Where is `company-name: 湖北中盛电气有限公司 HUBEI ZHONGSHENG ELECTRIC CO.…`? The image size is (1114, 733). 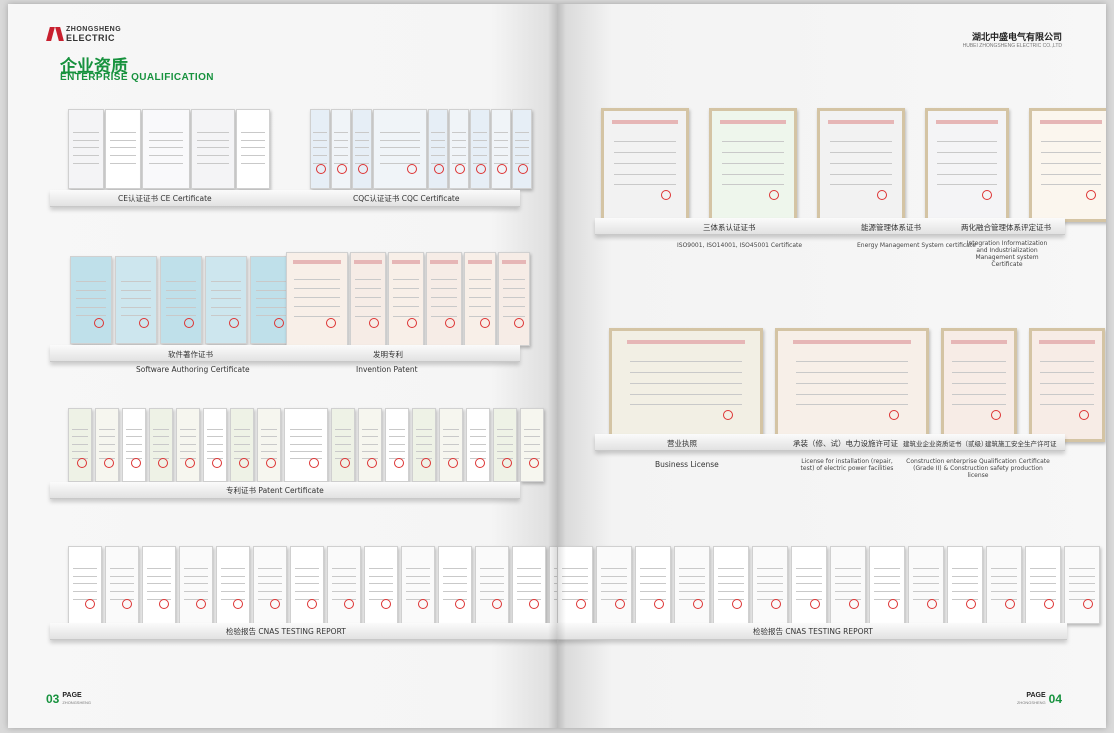
company-name: 湖北中盛电气有限公司 HUBEI ZHONGSHENG ELECTRIC CO.… is located at coordinates (1012, 41).